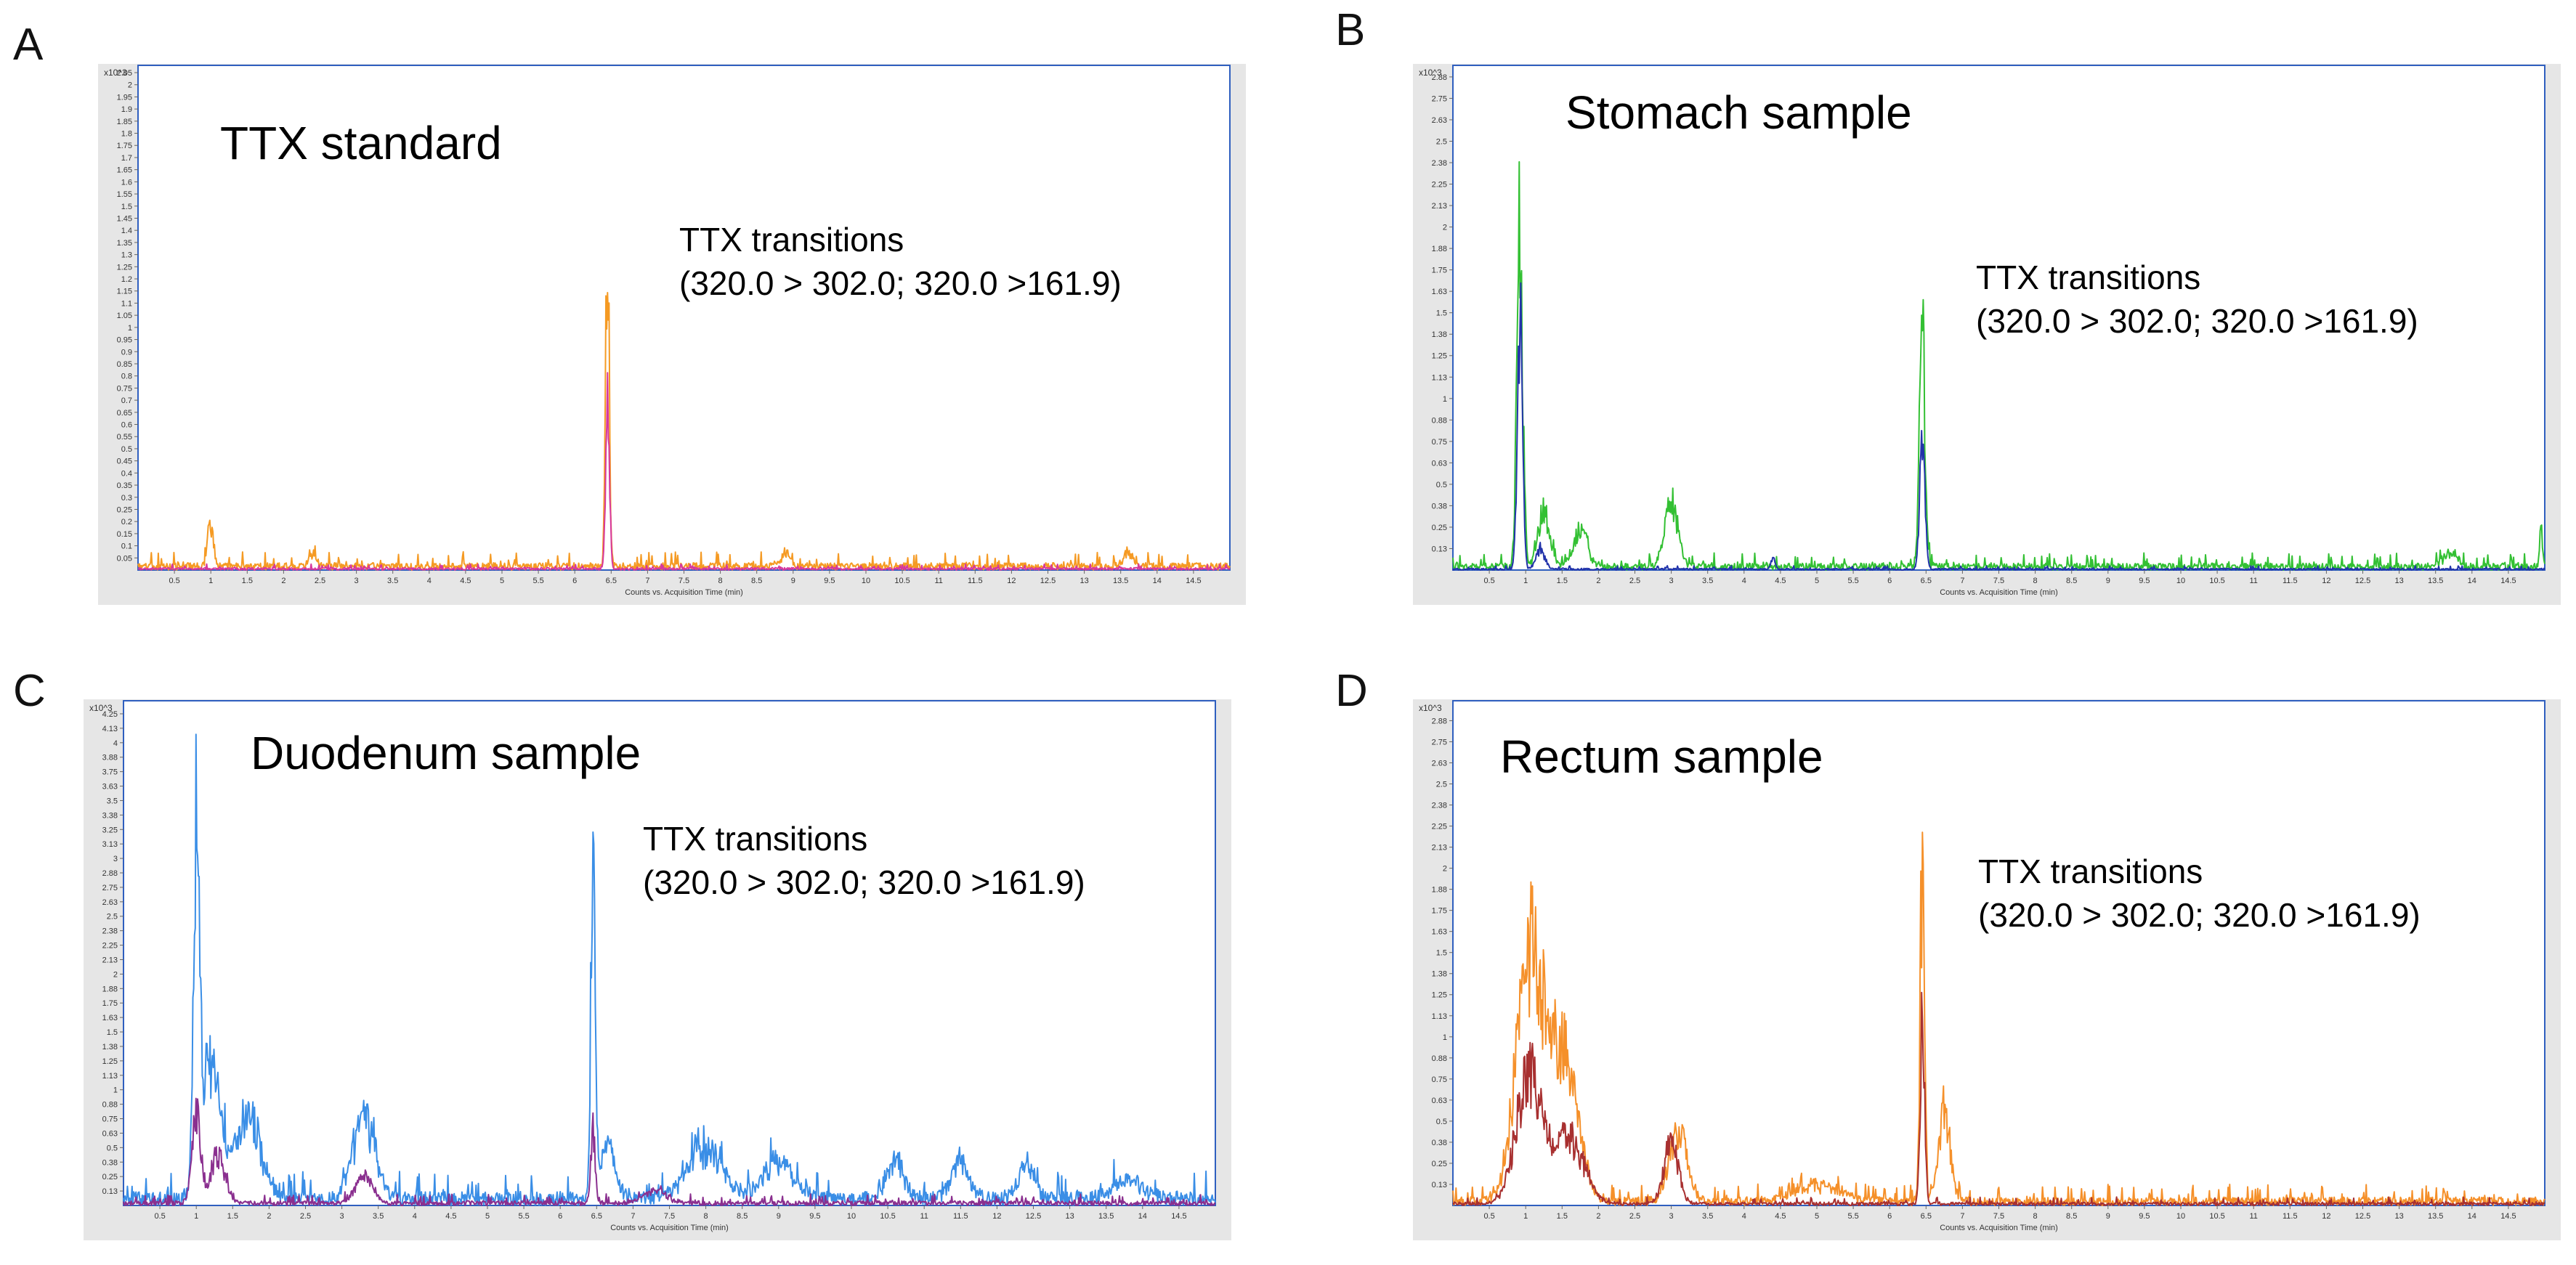  What do you see at coordinates (124, 365) in the screenshot?
I see `y-tick-label: 0.85` at bounding box center [124, 365].